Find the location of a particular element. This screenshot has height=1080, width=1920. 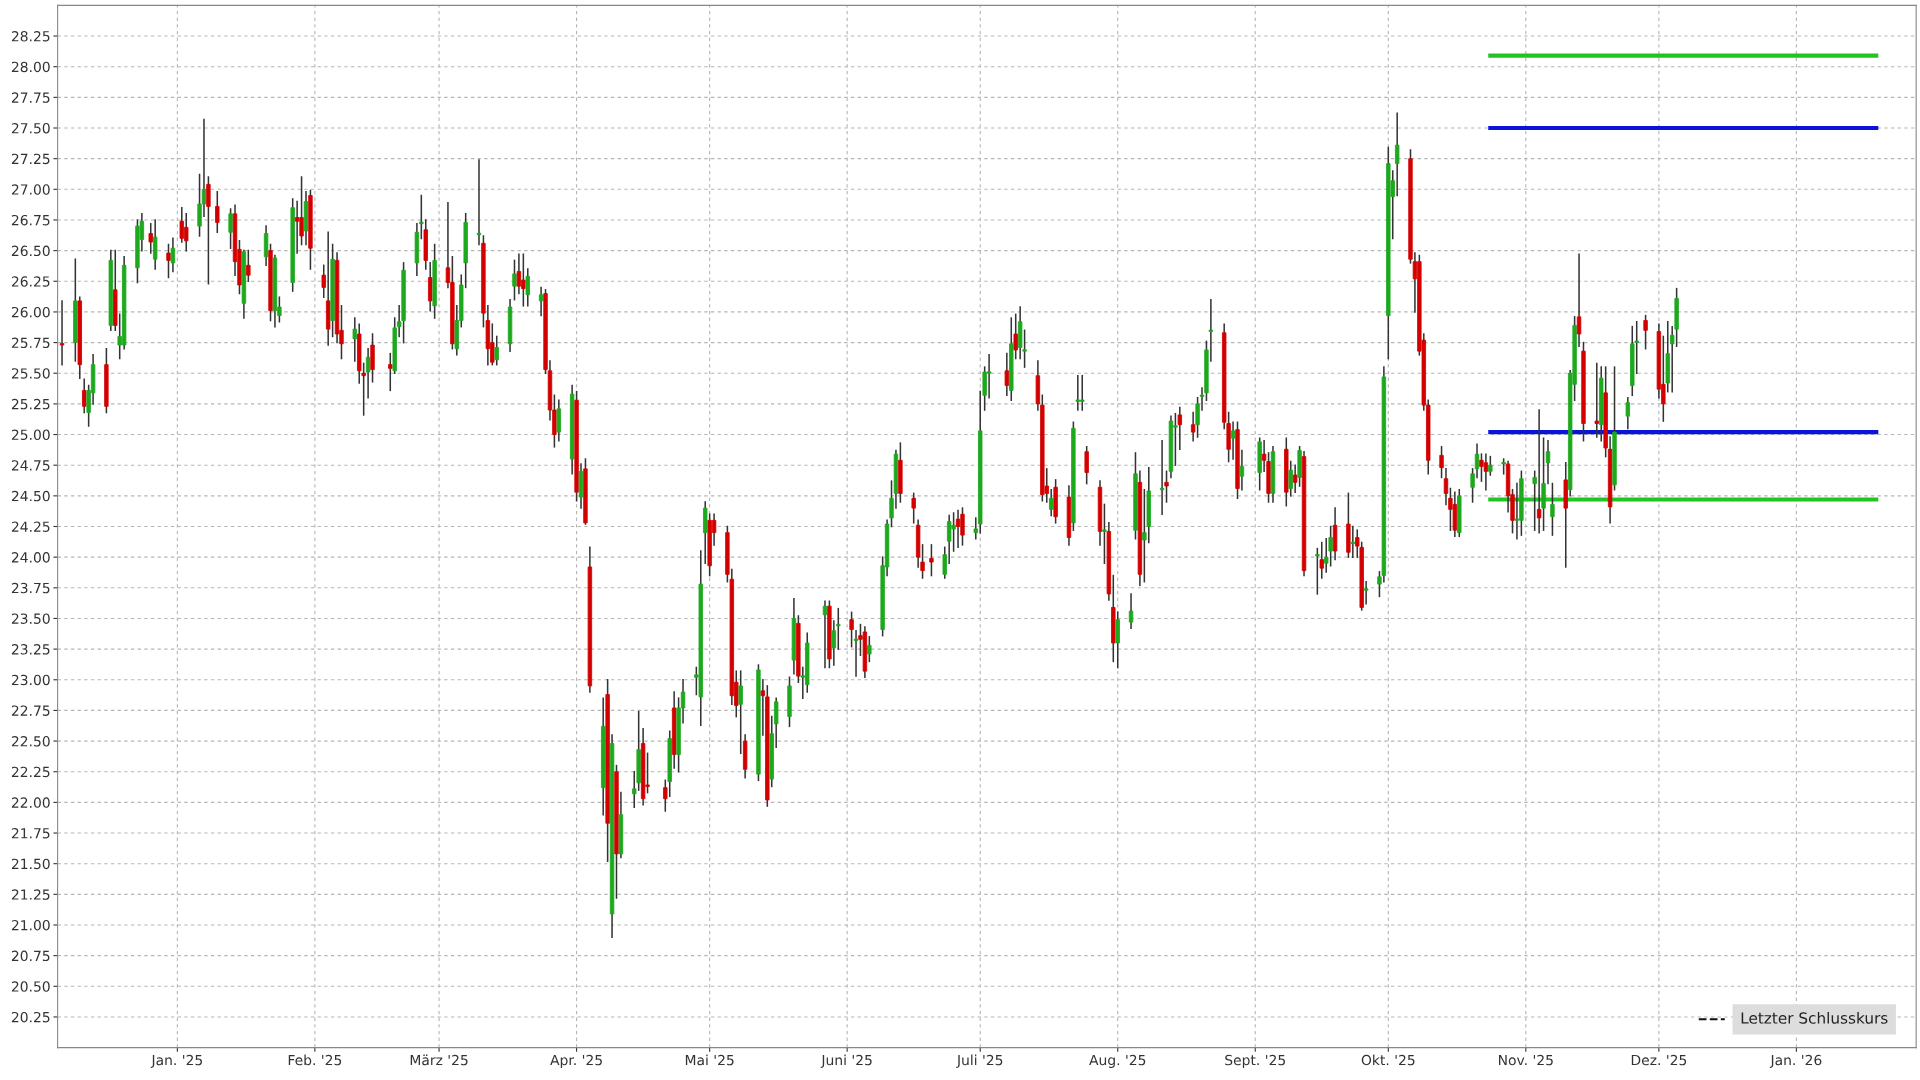

annotation: Letzter Schlusskurs is located at coordinates (1814, 1017).